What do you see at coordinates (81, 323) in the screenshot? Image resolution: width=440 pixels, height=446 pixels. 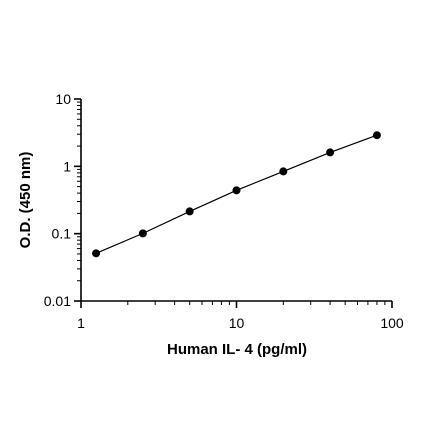 I see `x-tick-label: 1` at bounding box center [81, 323].